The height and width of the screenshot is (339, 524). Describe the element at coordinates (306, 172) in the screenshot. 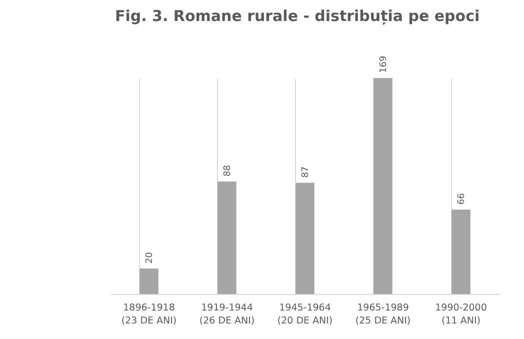

I see `data-label: 87` at that location.